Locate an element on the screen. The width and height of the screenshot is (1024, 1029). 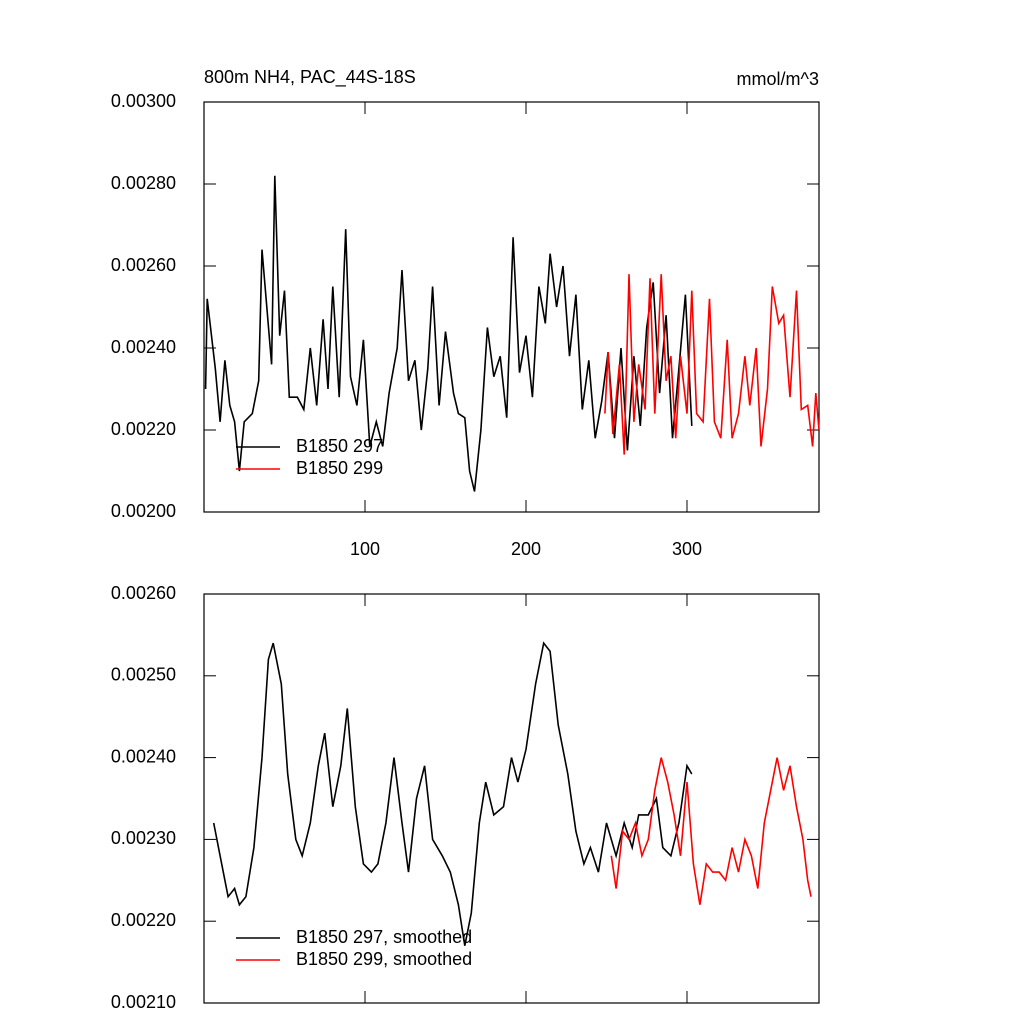
legend-label: B1850 297 is located at coordinates (339, 446).